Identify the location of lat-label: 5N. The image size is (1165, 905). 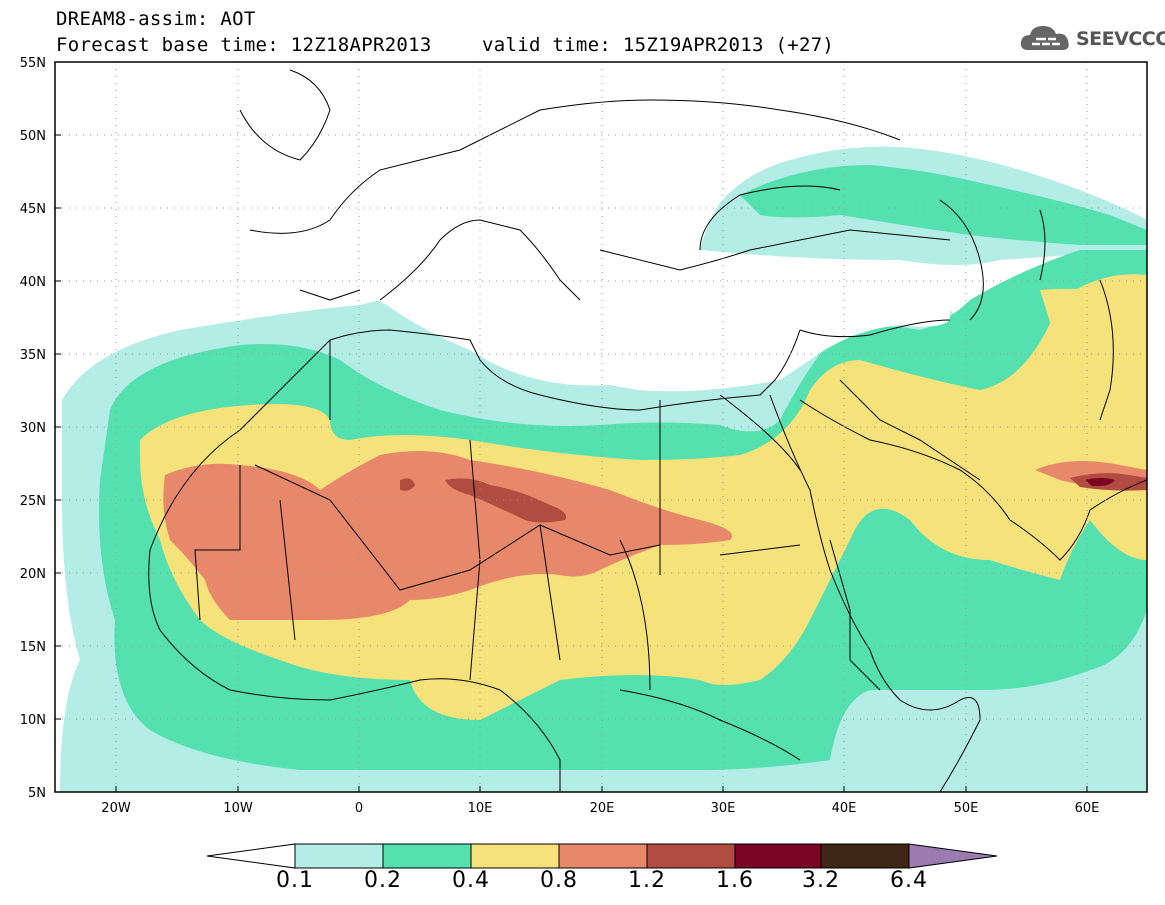
(37, 793).